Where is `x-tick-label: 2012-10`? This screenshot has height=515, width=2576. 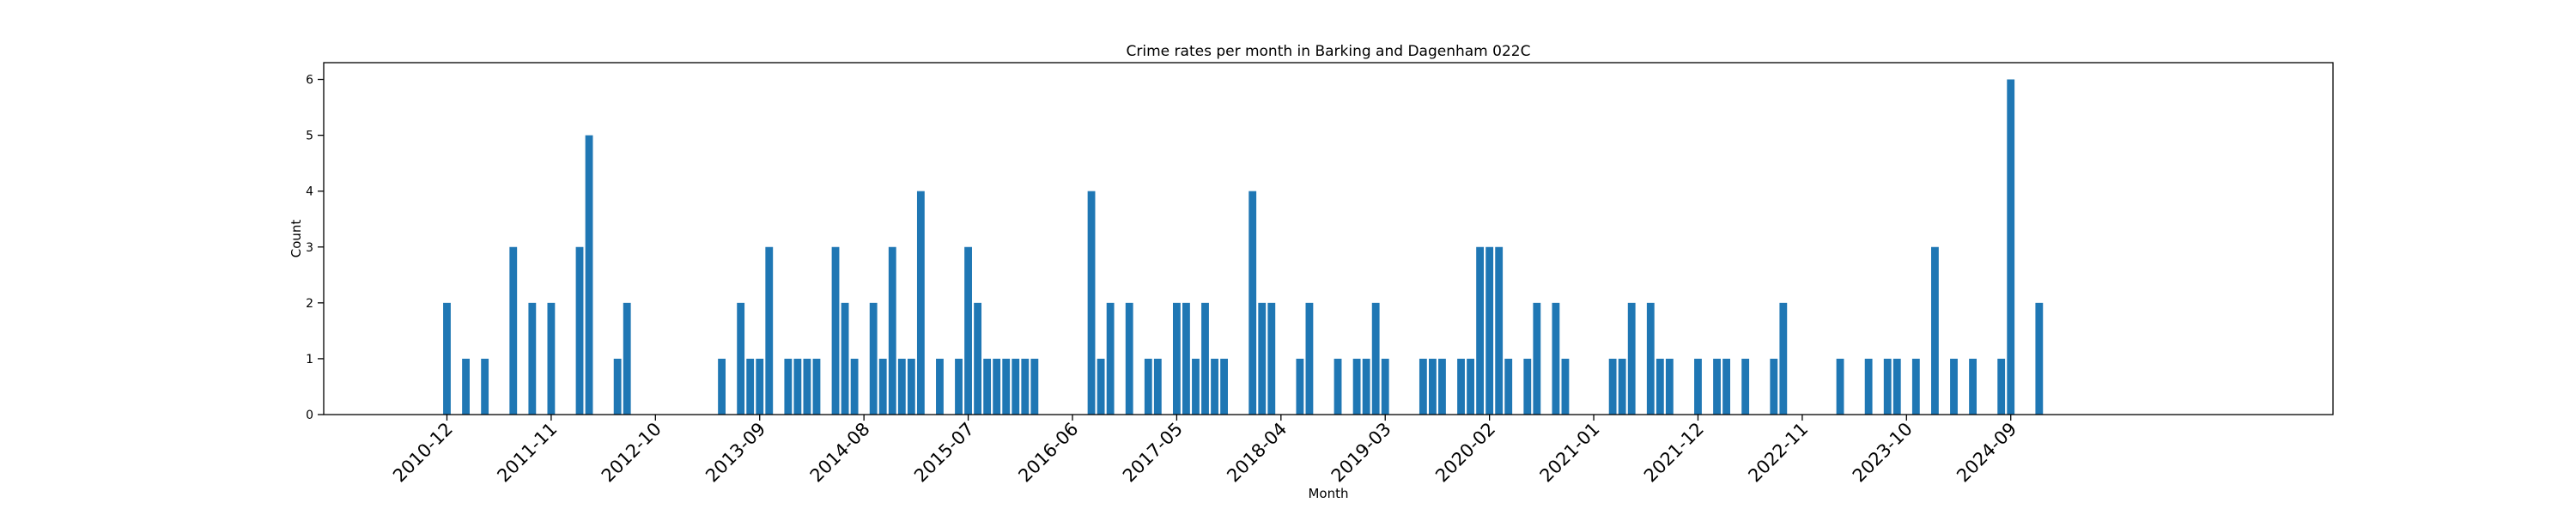 x-tick-label: 2012-10 is located at coordinates (631, 453).